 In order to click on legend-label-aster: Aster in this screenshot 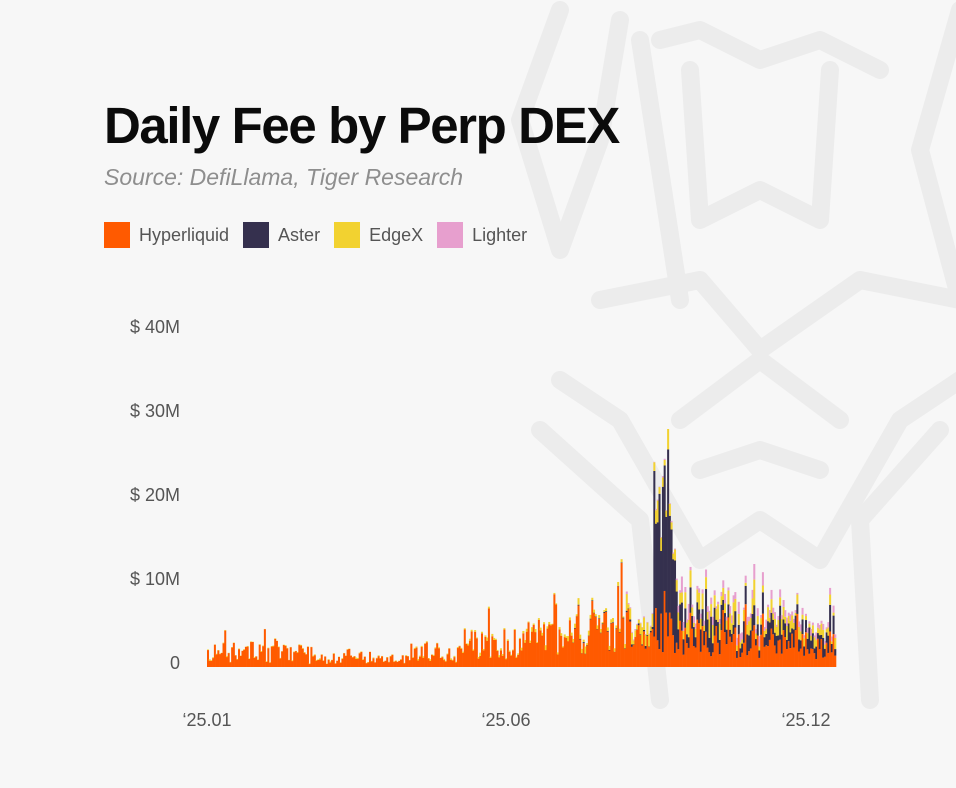, I will do `click(299, 234)`.